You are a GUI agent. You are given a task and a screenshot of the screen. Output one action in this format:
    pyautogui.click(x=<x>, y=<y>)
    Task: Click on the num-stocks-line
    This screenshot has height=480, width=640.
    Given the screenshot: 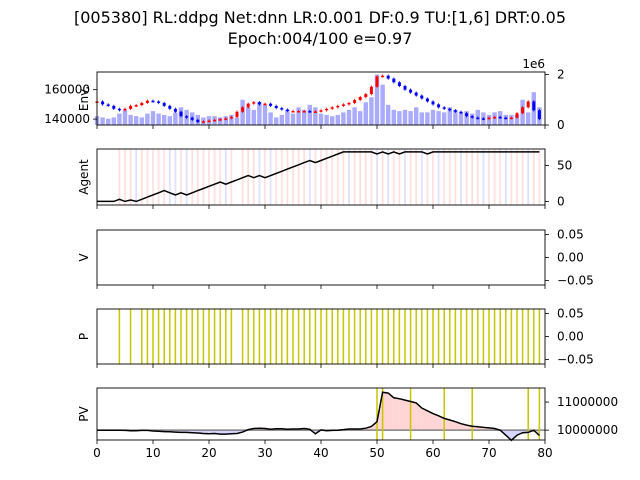 What is the action you would take?
    pyautogui.click(x=318, y=177)
    